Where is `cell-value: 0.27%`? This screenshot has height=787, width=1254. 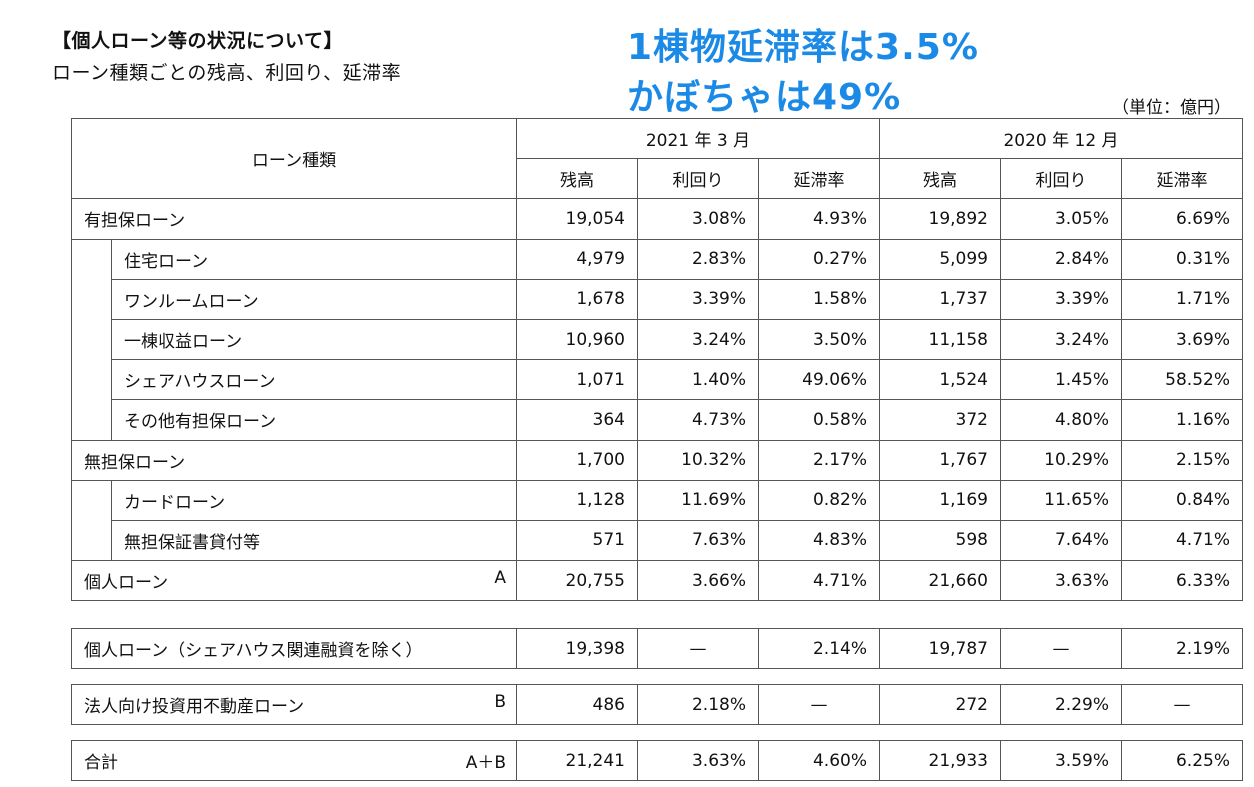
cell-value: 0.27% is located at coordinates (819, 259).